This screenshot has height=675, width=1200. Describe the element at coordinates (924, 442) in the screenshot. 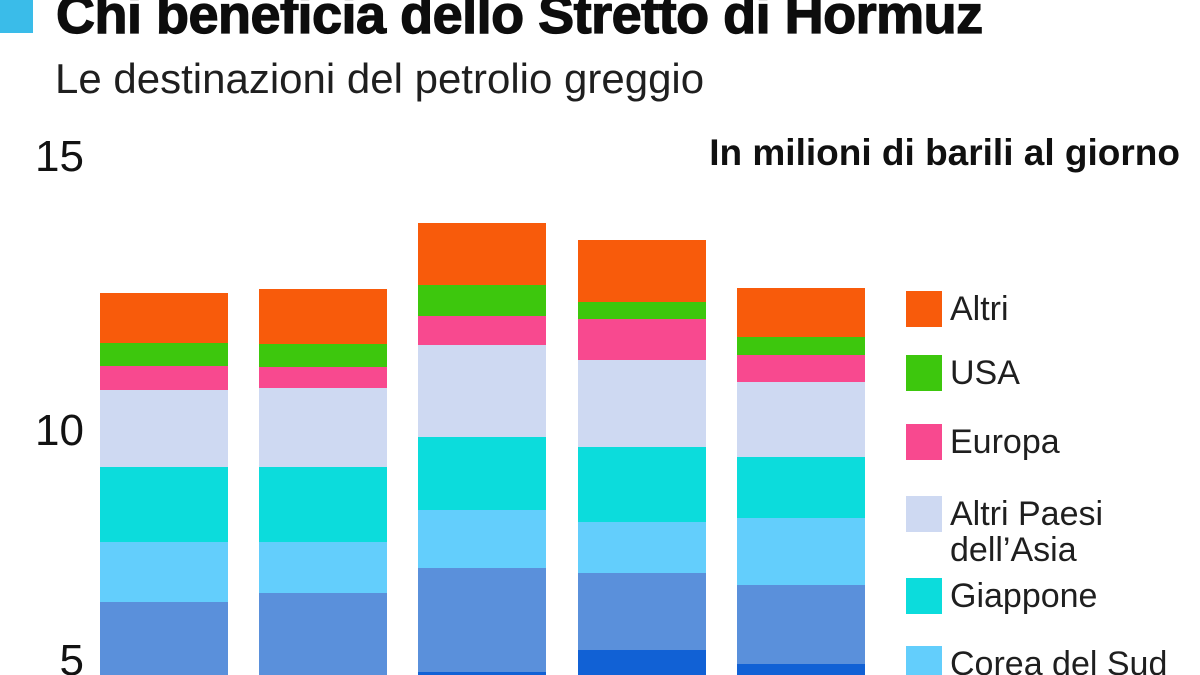

I see `legend-swatch-europa` at that location.